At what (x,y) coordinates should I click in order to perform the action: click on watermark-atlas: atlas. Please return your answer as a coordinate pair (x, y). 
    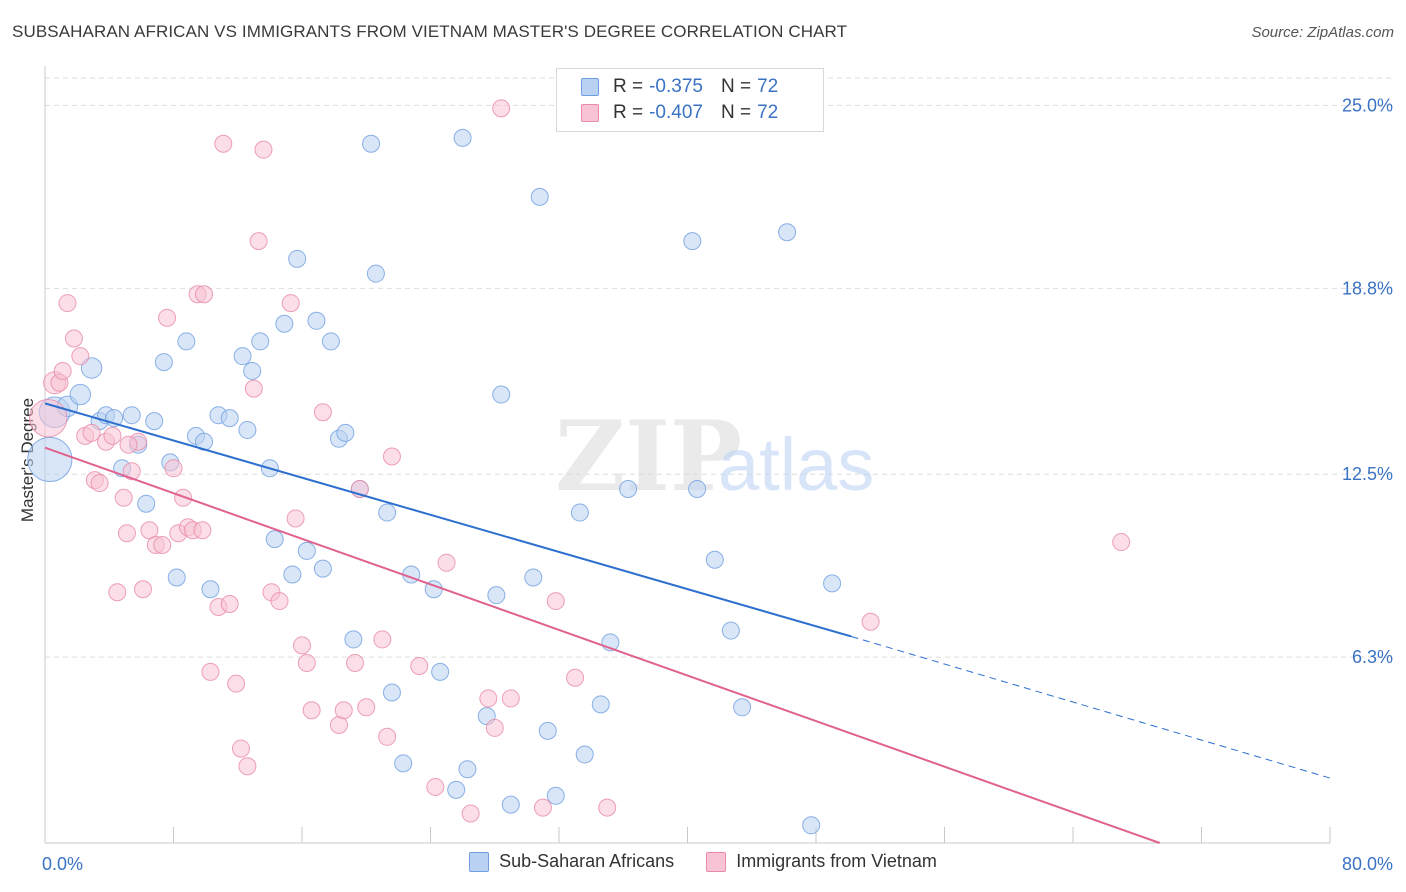
    Looking at the image, I should click on (796, 464).